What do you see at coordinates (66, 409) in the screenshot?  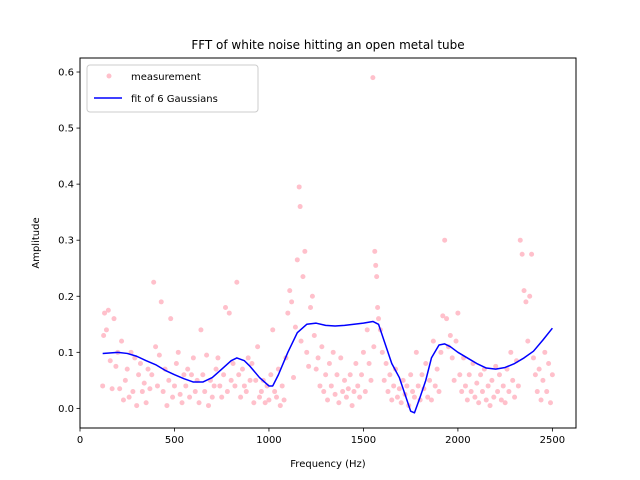 I see `y-tick-label: 0.0` at bounding box center [66, 409].